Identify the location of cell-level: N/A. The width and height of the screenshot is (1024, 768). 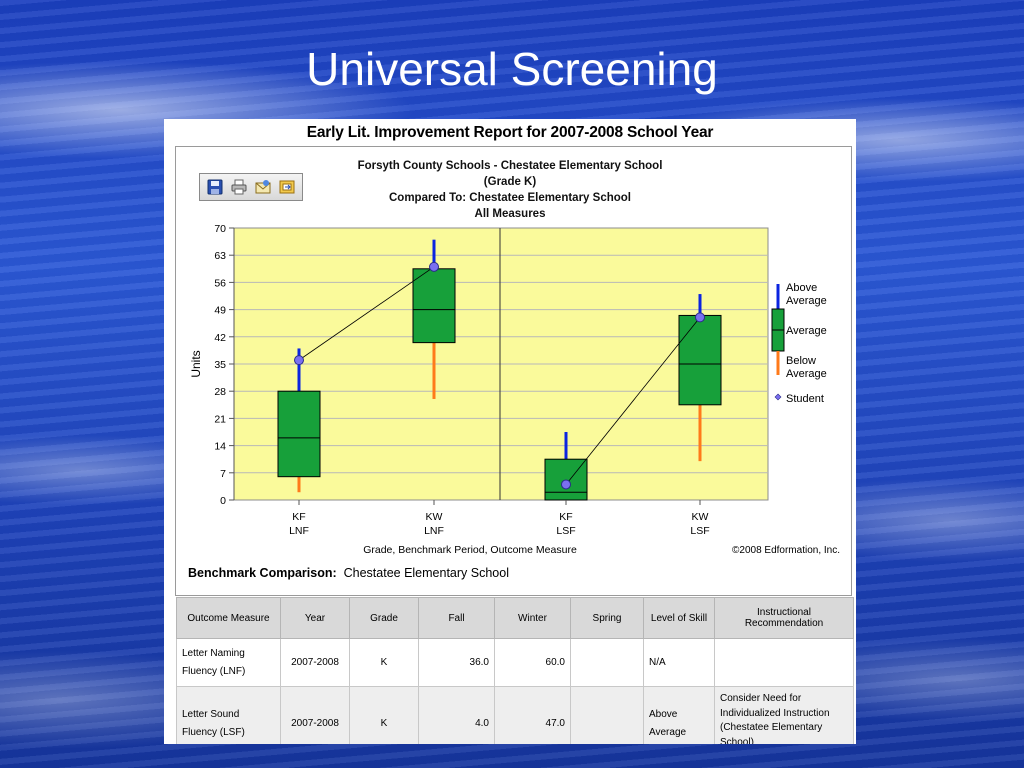
(679, 662).